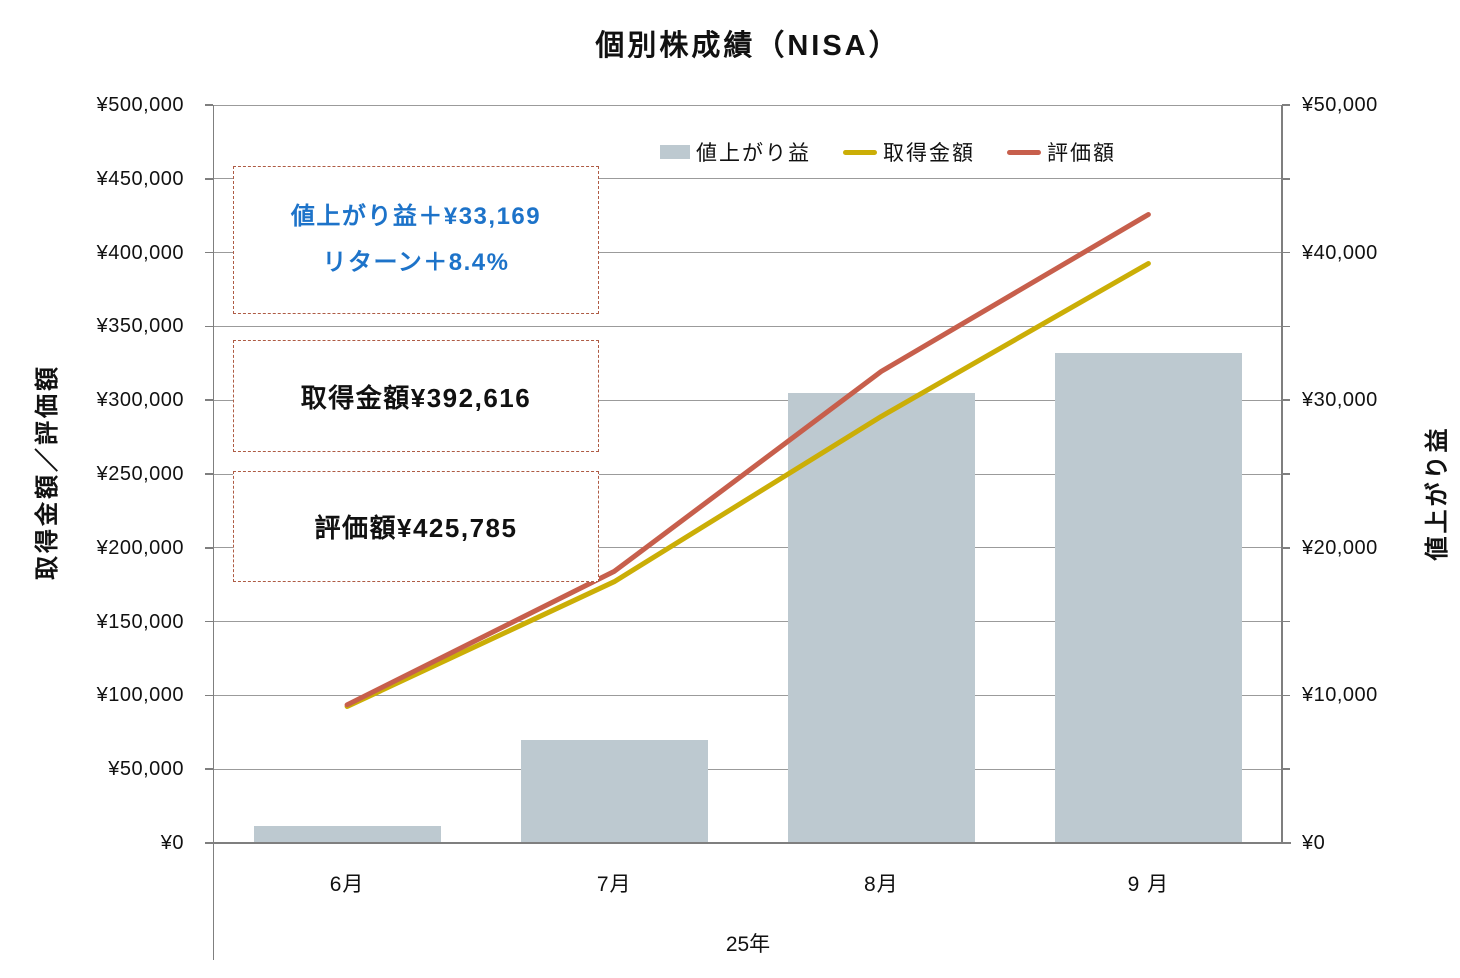  What do you see at coordinates (213, 532) in the screenshot?
I see `left-axis-line` at bounding box center [213, 532].